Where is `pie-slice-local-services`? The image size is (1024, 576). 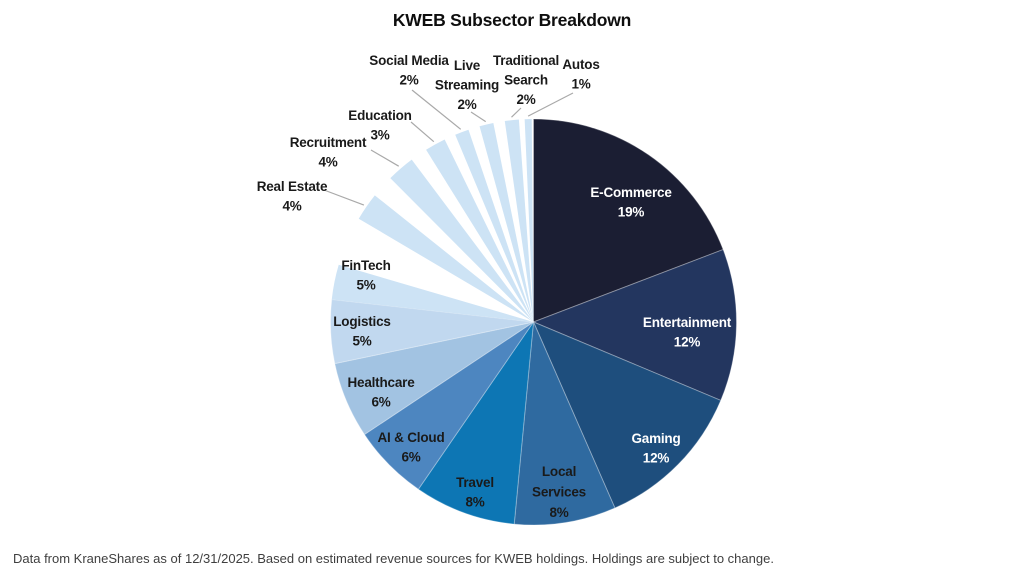
pie-slice-local-services is located at coordinates (564, 423).